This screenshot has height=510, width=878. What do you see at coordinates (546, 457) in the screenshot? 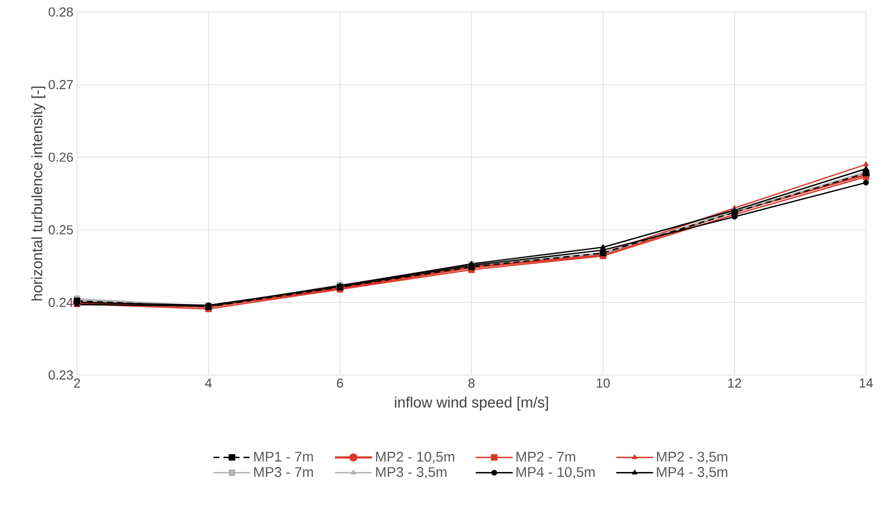
I see `legend-label: MP2 - 7m` at bounding box center [546, 457].